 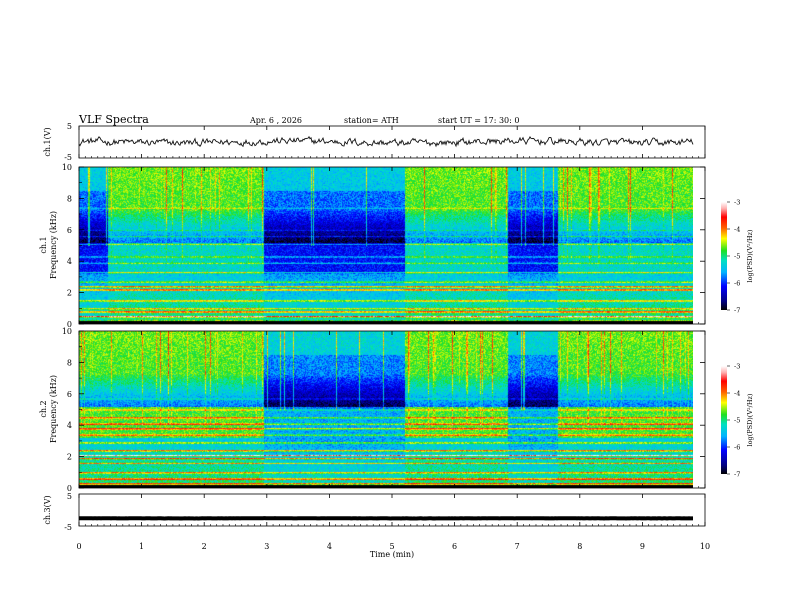 What do you see at coordinates (392, 510) in the screenshot?
I see `ch3-waveform-frame` at bounding box center [392, 510].